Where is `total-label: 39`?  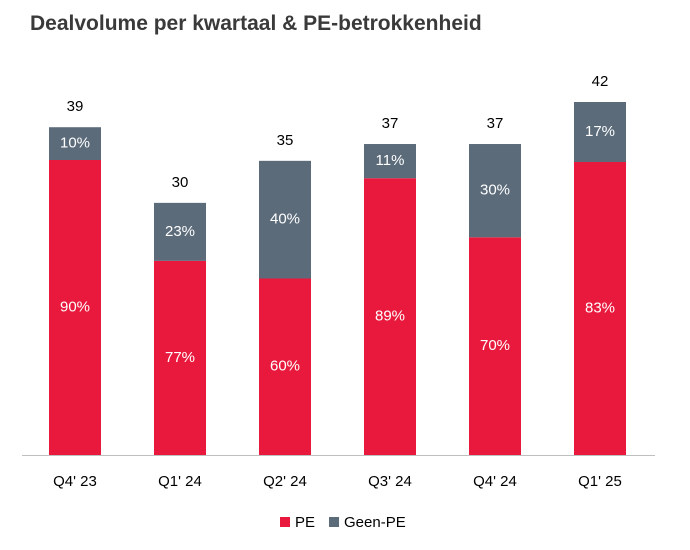
total-label: 39 is located at coordinates (75, 106).